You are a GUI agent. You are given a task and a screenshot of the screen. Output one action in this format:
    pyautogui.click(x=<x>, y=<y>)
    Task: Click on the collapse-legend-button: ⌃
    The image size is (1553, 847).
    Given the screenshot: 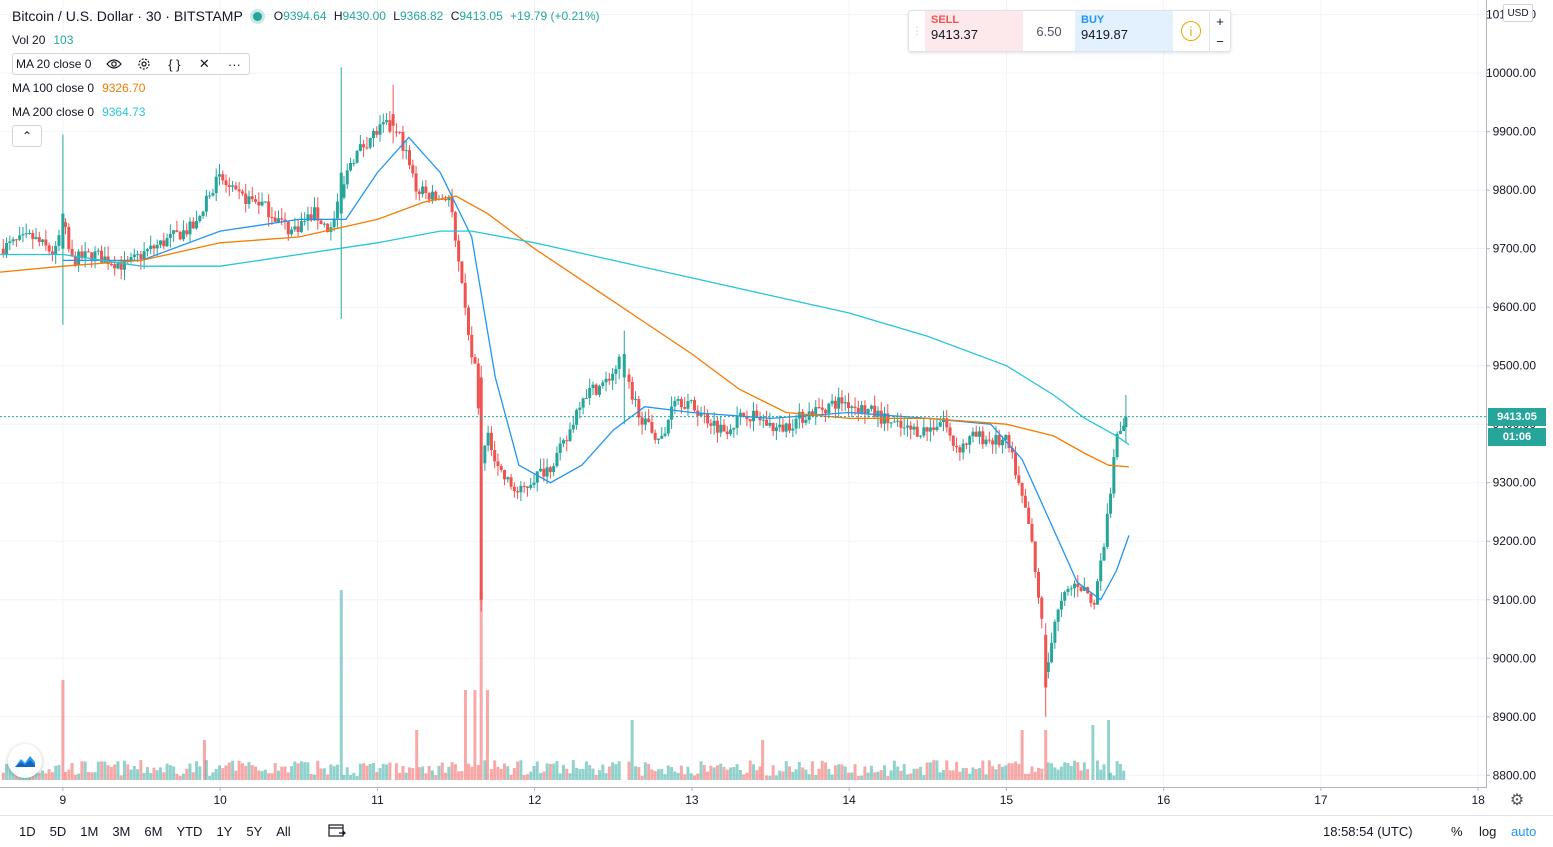 What is the action you would take?
    pyautogui.click(x=27, y=136)
    